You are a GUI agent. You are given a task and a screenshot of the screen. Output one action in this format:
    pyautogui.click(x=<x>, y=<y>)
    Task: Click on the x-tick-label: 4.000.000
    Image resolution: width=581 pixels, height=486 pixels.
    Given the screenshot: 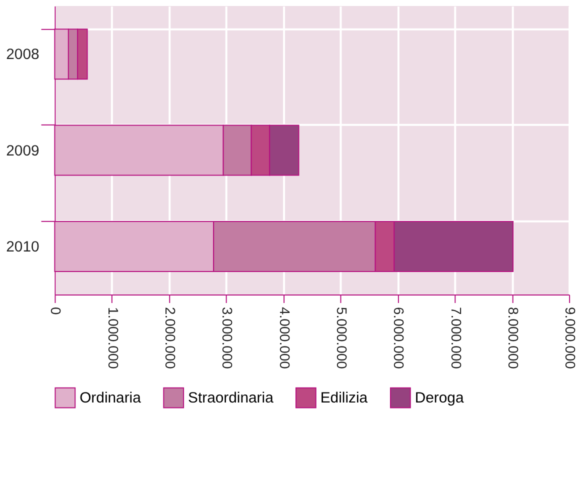 What is the action you would take?
    pyautogui.click(x=284, y=338)
    